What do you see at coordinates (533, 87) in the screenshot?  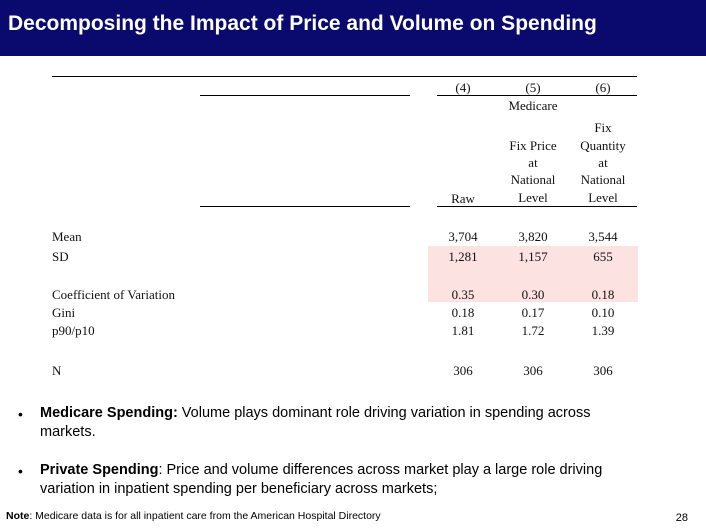 I see `col-number-5: (5)` at bounding box center [533, 87].